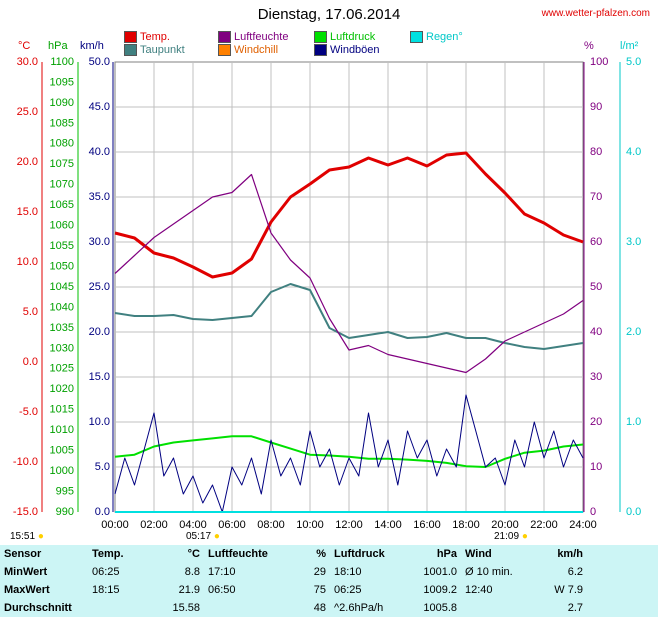 This screenshot has width=658, height=620. What do you see at coordinates (359, 554) in the screenshot?
I see `stats-header-press: Luftdruck` at bounding box center [359, 554].